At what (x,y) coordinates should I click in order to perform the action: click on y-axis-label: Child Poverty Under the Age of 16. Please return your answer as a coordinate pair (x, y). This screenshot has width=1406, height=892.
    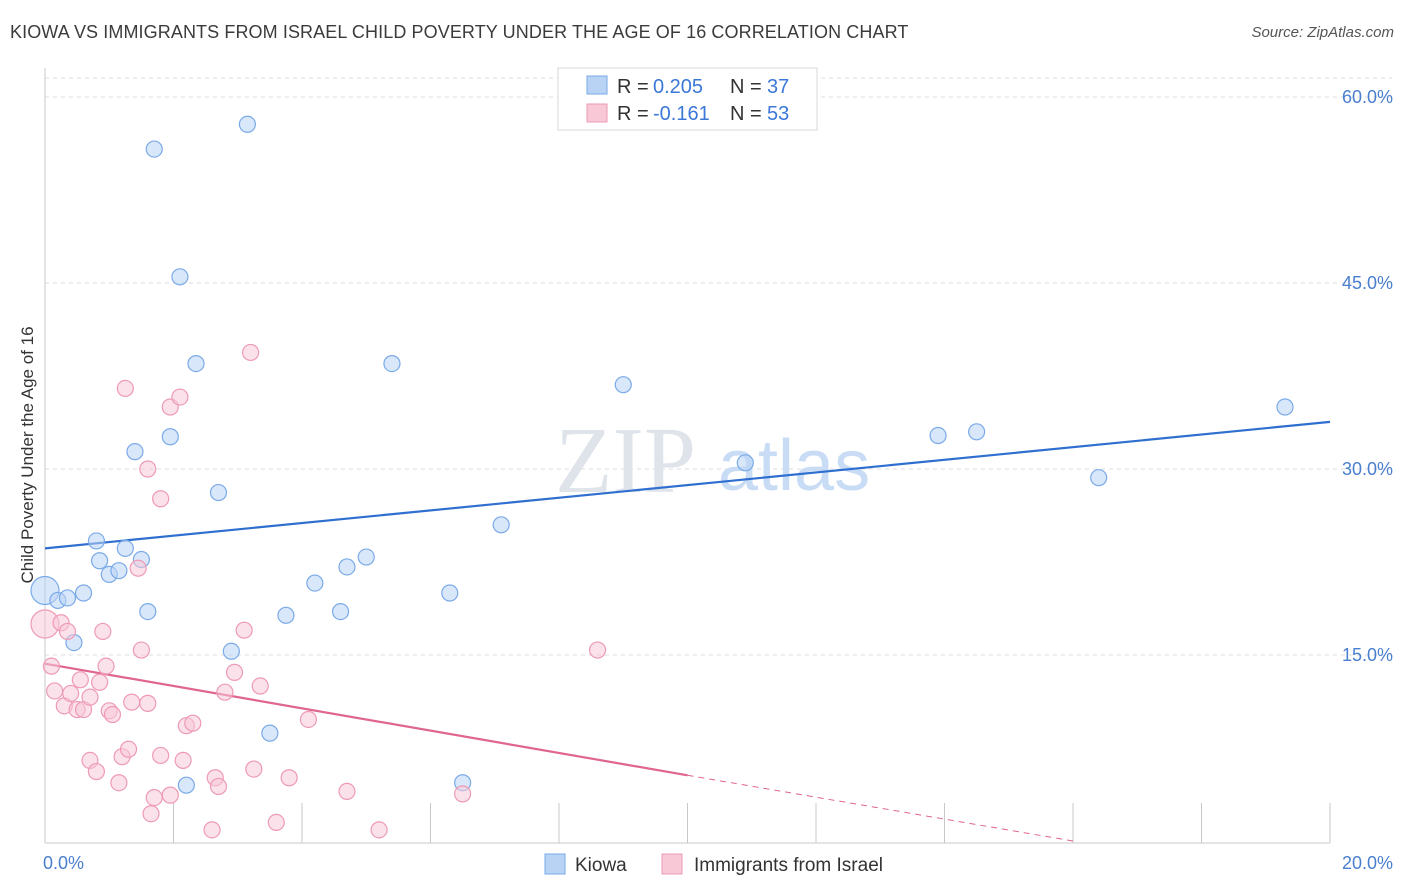
    Looking at the image, I should click on (27, 454).